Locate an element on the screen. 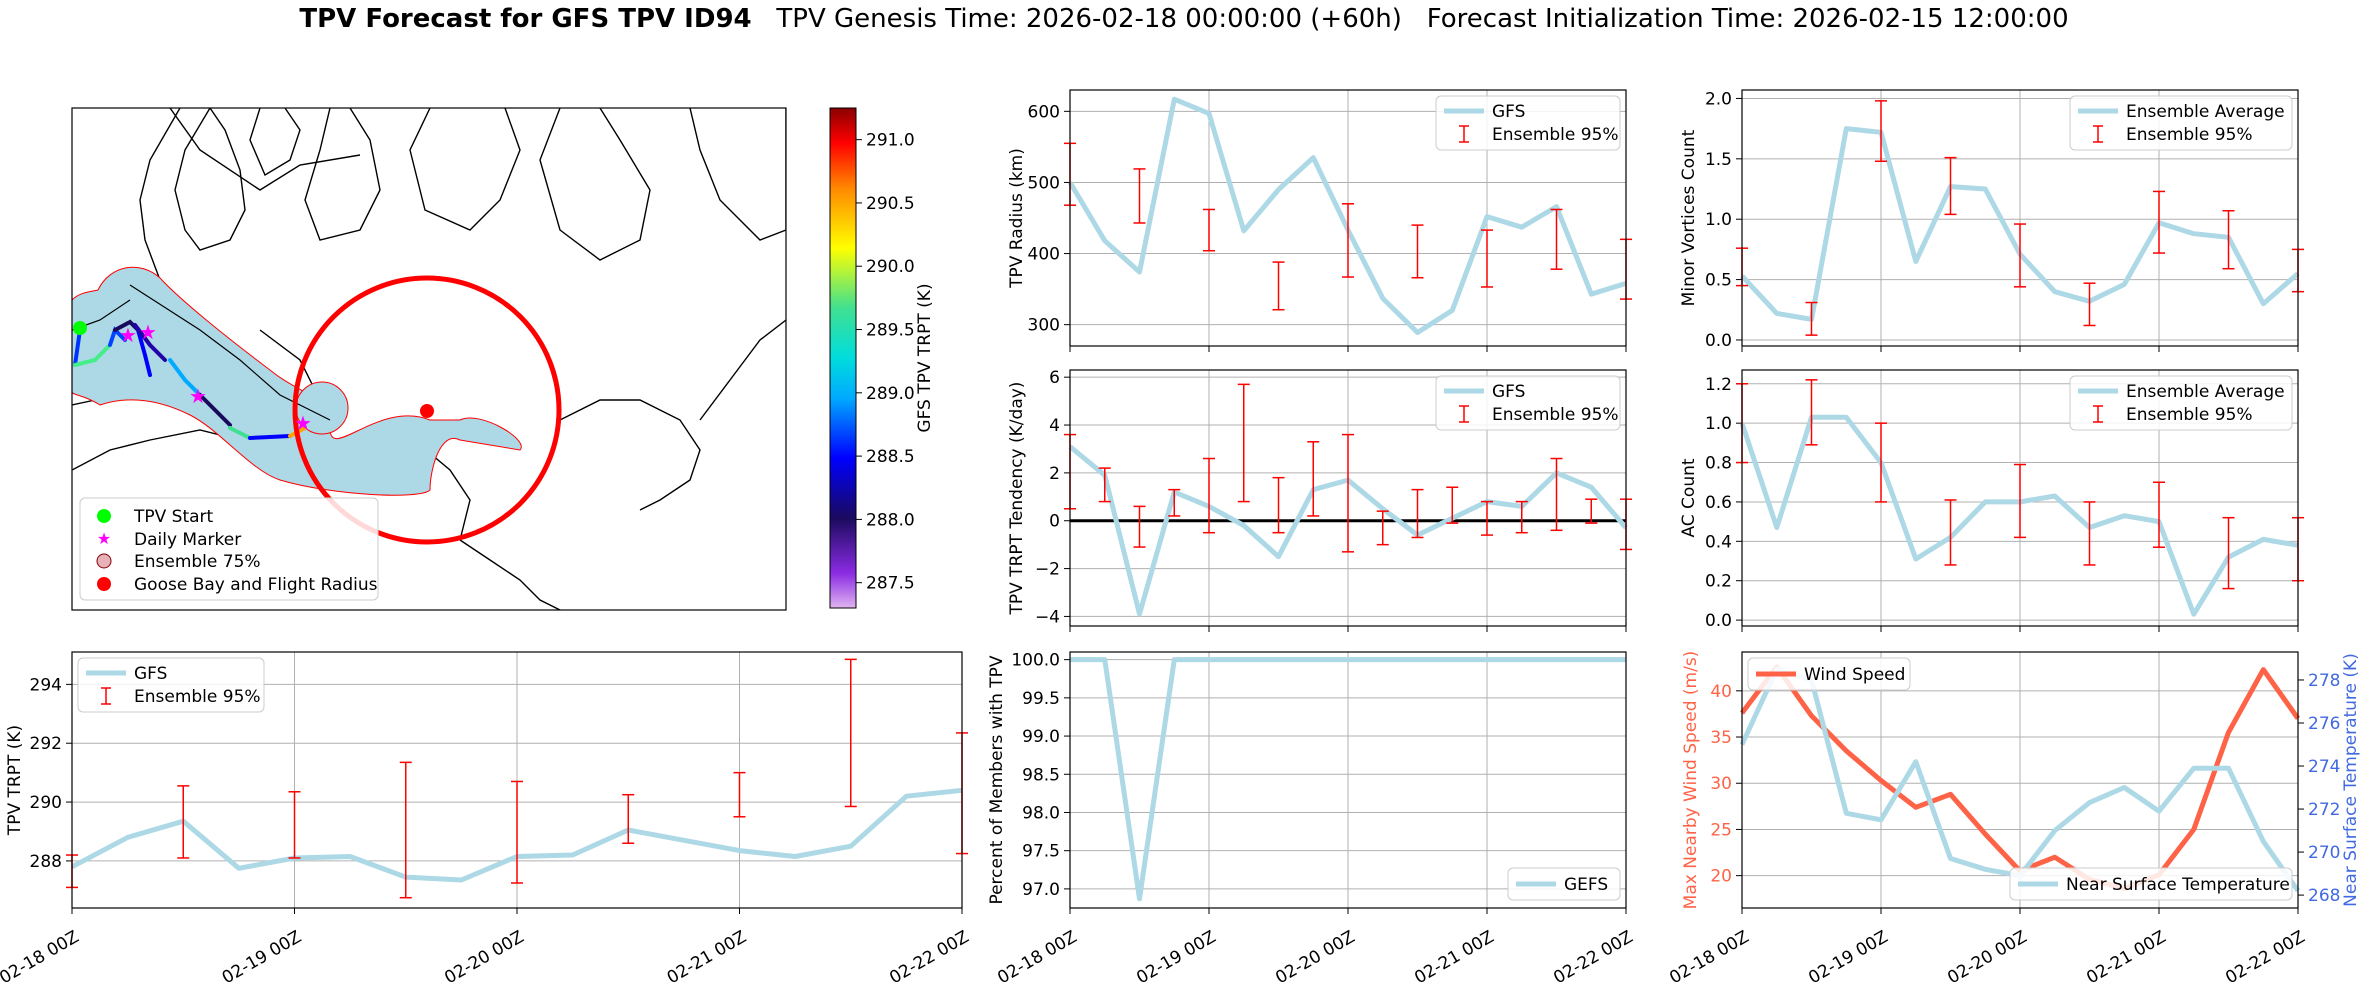  wind-legend-label: Wind Speed is located at coordinates (1854, 675).